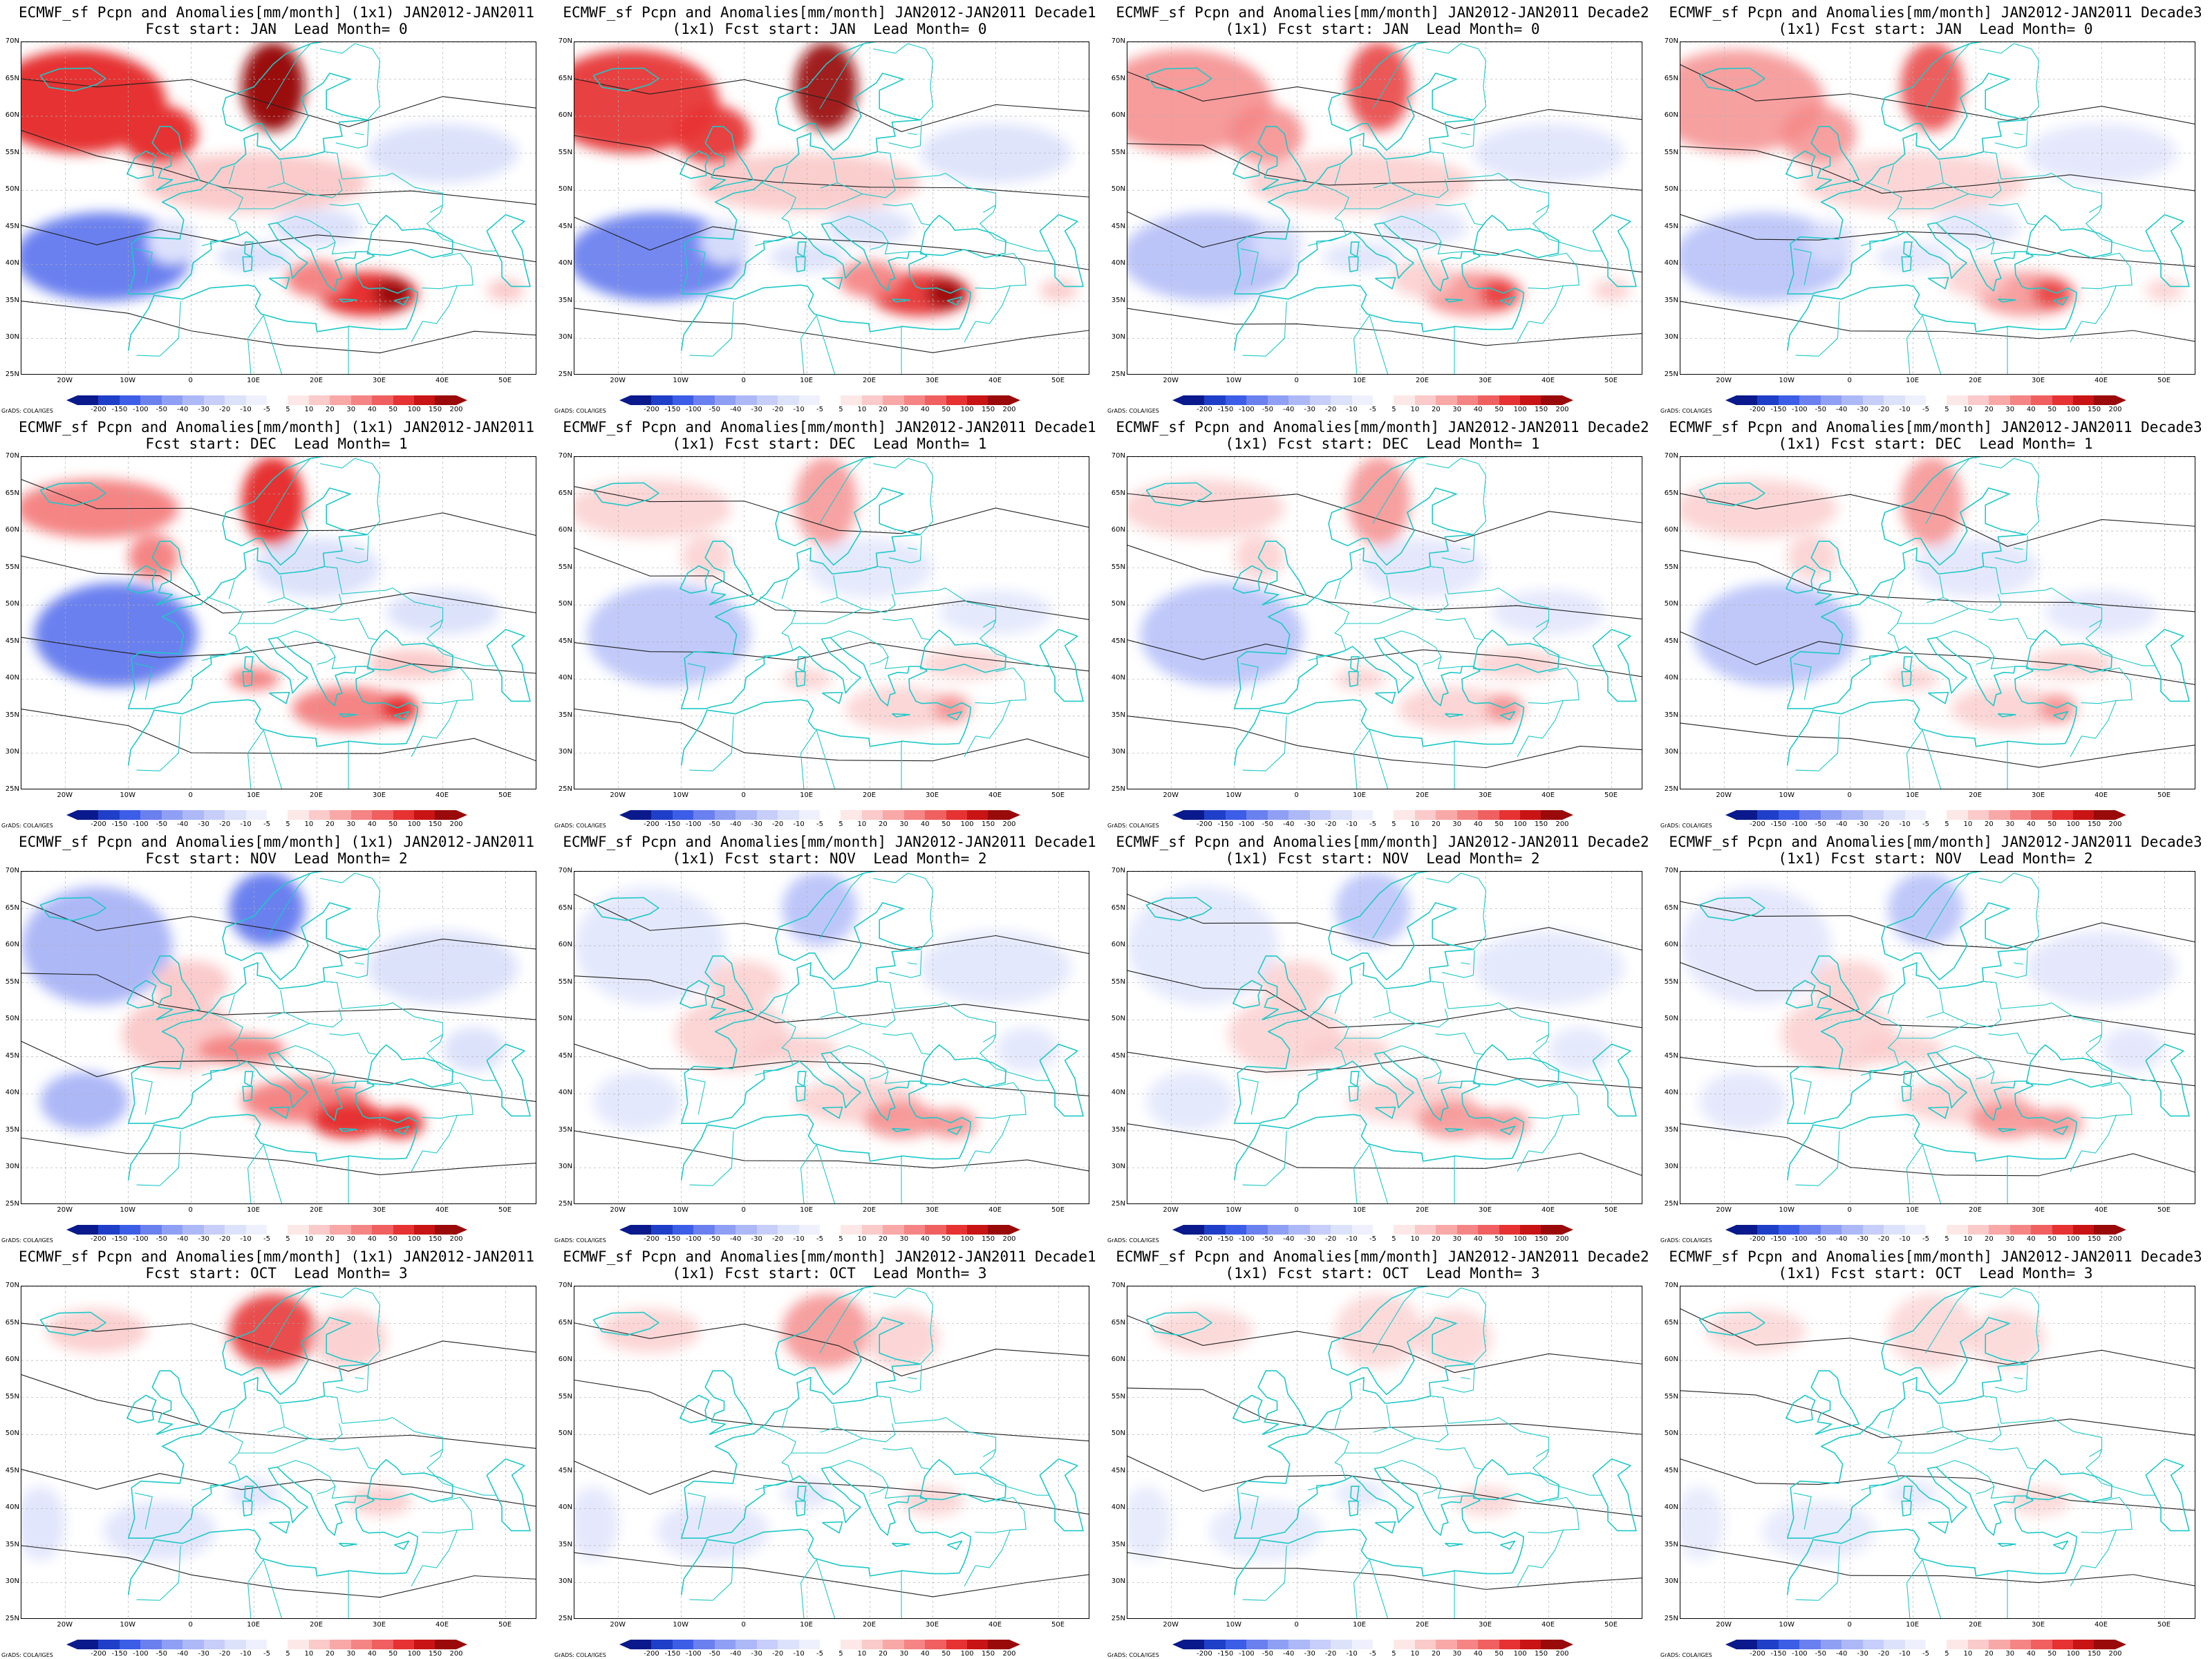 This screenshot has width=2212, height=1659. I want to click on colorbar-label: 20, so click(330, 824).